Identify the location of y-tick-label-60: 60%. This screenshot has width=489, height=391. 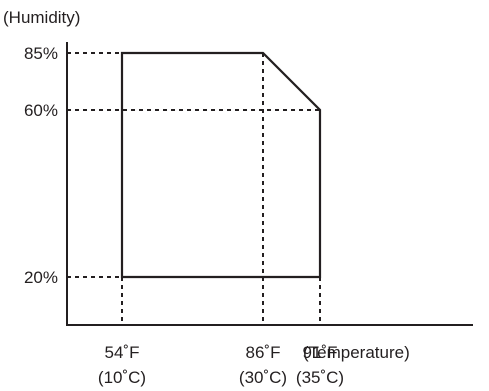
(41, 110).